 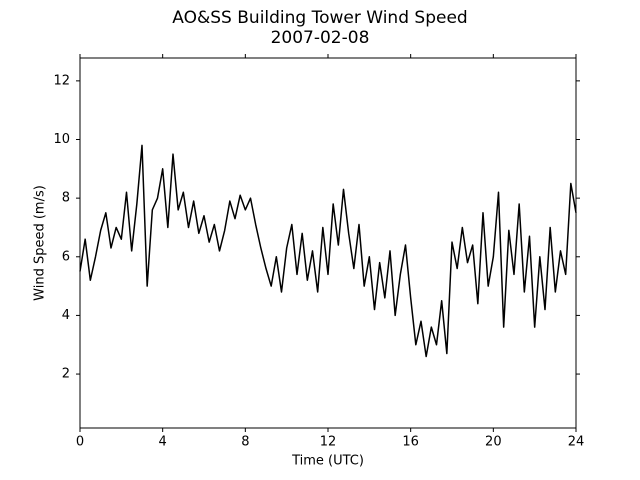 I want to click on x-tick-label: 20, so click(x=493, y=442).